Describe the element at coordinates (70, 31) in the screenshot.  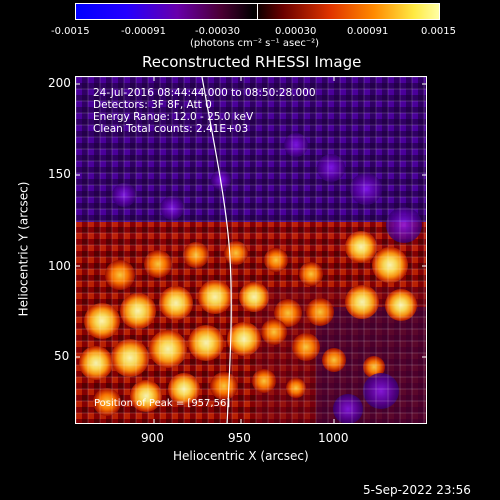
I see `colorbar-tick-neg-0015: -0.0015` at that location.